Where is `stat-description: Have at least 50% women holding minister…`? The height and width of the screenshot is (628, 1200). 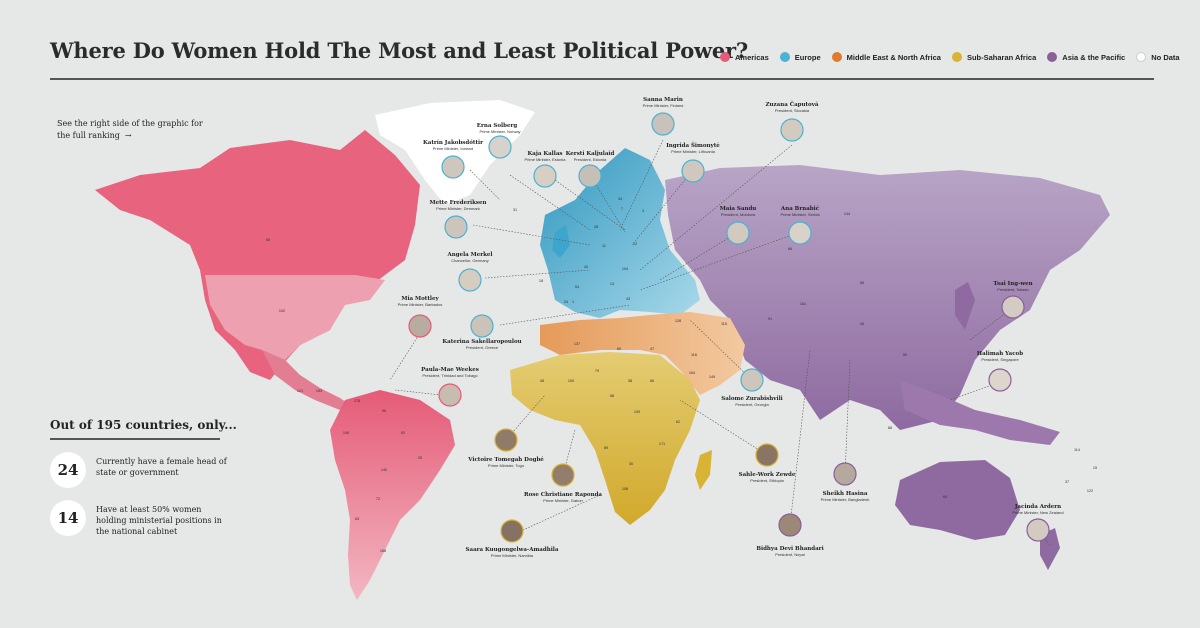 stat-description: Have at least 50% women holding minister… is located at coordinates (159, 520).